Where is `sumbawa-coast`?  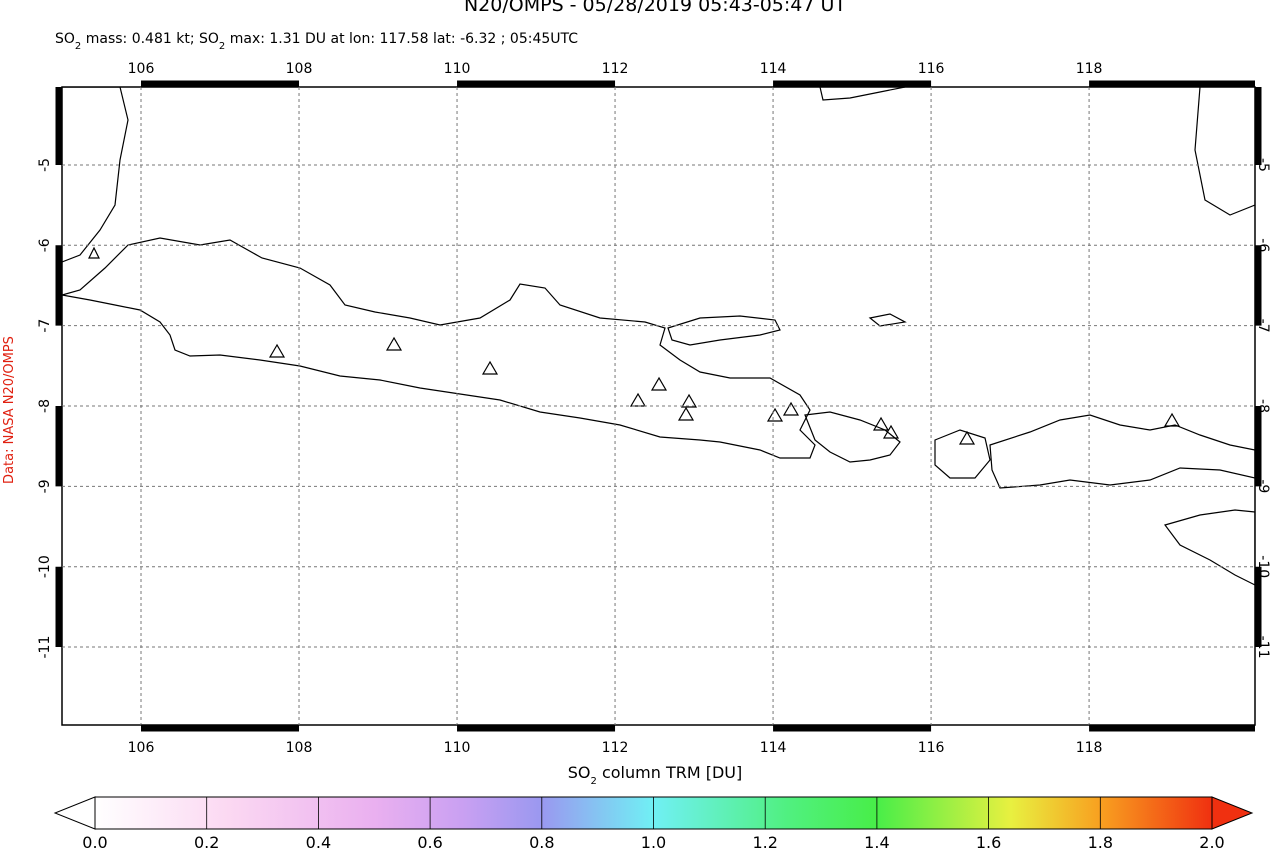 sumbawa-coast is located at coordinates (1122, 451).